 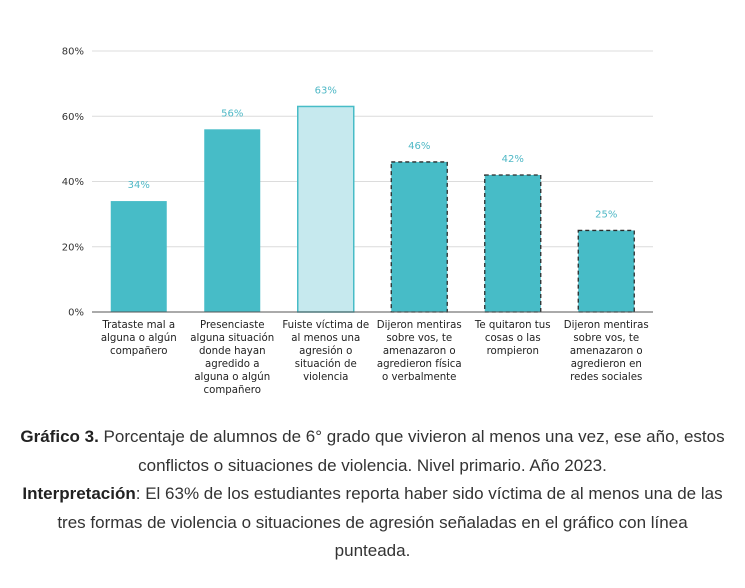 I want to click on y-tick-label: 80%, so click(x=73, y=52).